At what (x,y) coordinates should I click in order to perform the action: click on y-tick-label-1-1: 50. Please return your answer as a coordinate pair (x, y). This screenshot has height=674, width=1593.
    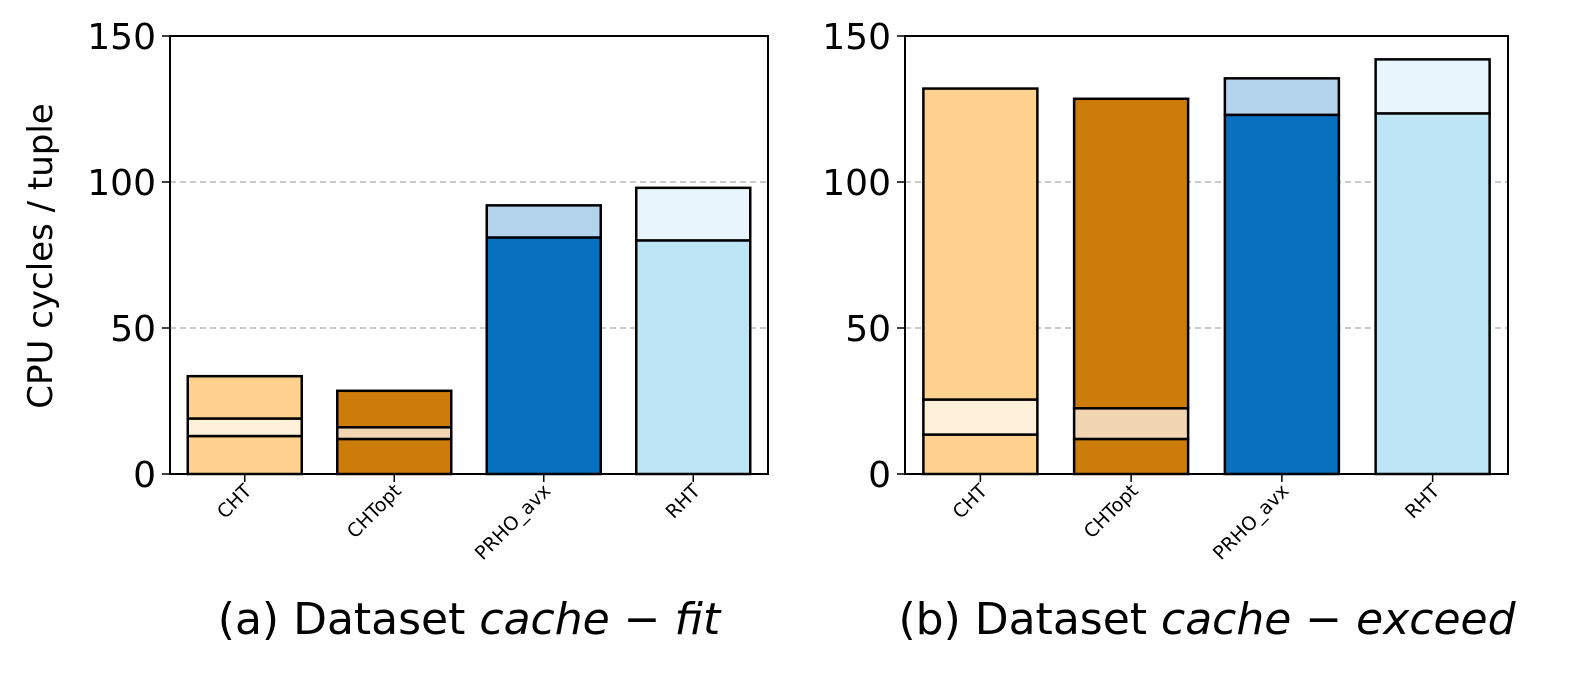
    Looking at the image, I should click on (133, 329).